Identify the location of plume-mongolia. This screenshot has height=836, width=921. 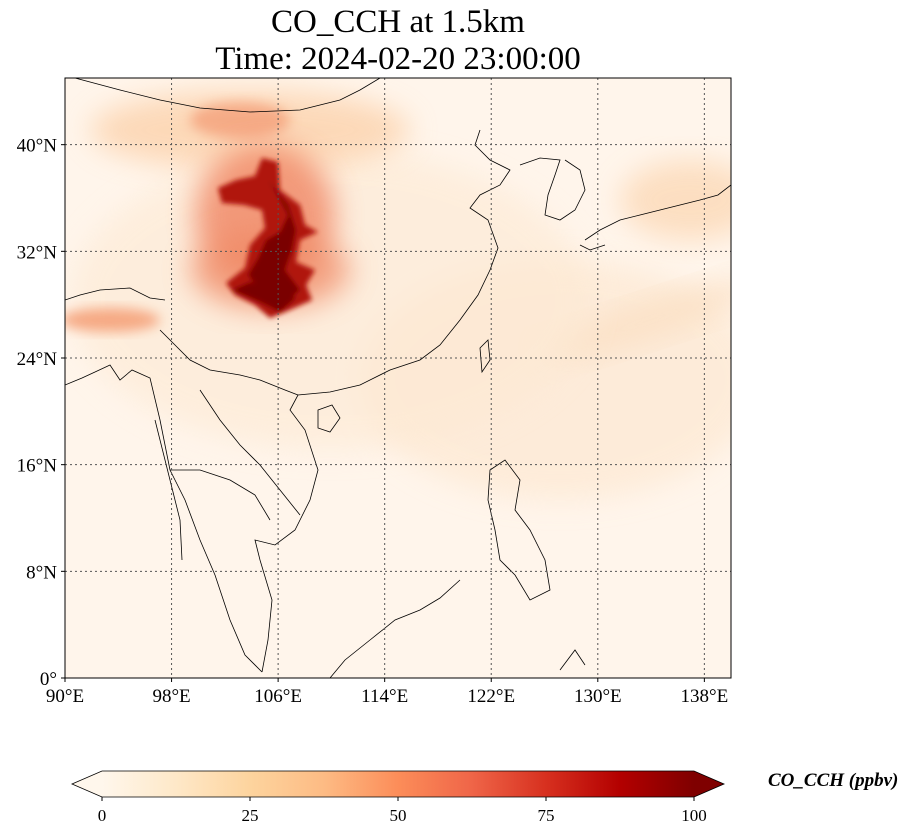
(240, 120).